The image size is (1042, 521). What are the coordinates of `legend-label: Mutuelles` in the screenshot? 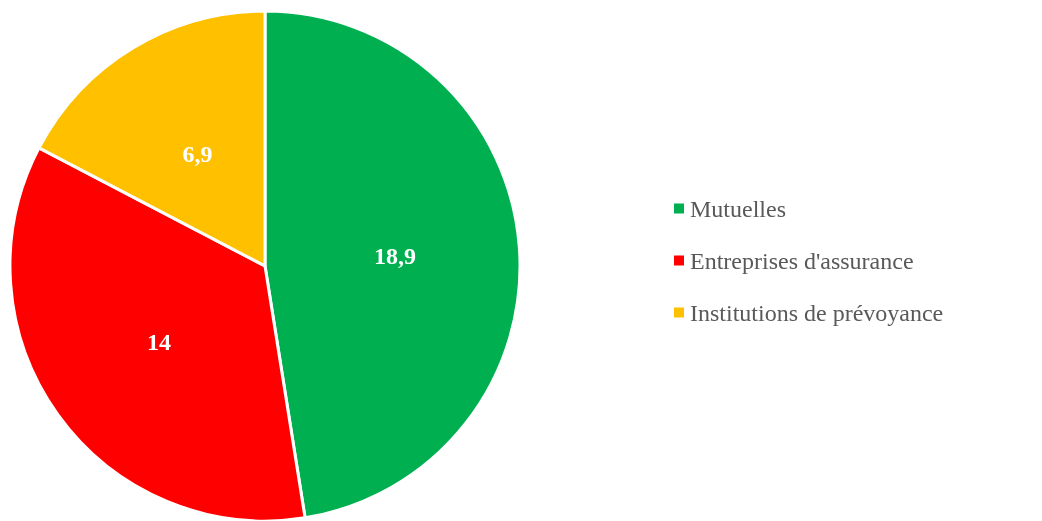 It's located at (738, 208).